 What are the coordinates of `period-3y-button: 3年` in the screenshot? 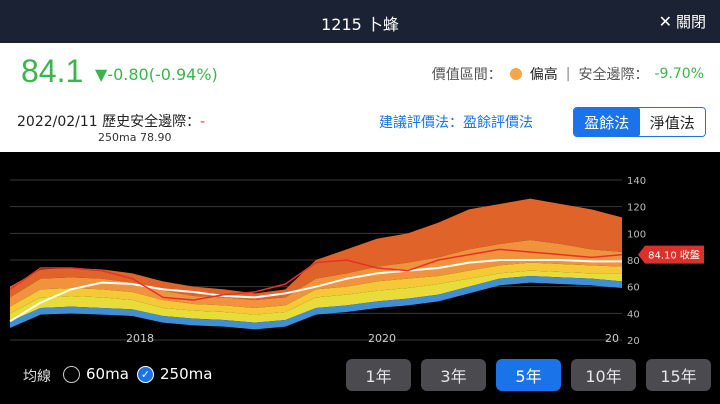 It's located at (453, 375).